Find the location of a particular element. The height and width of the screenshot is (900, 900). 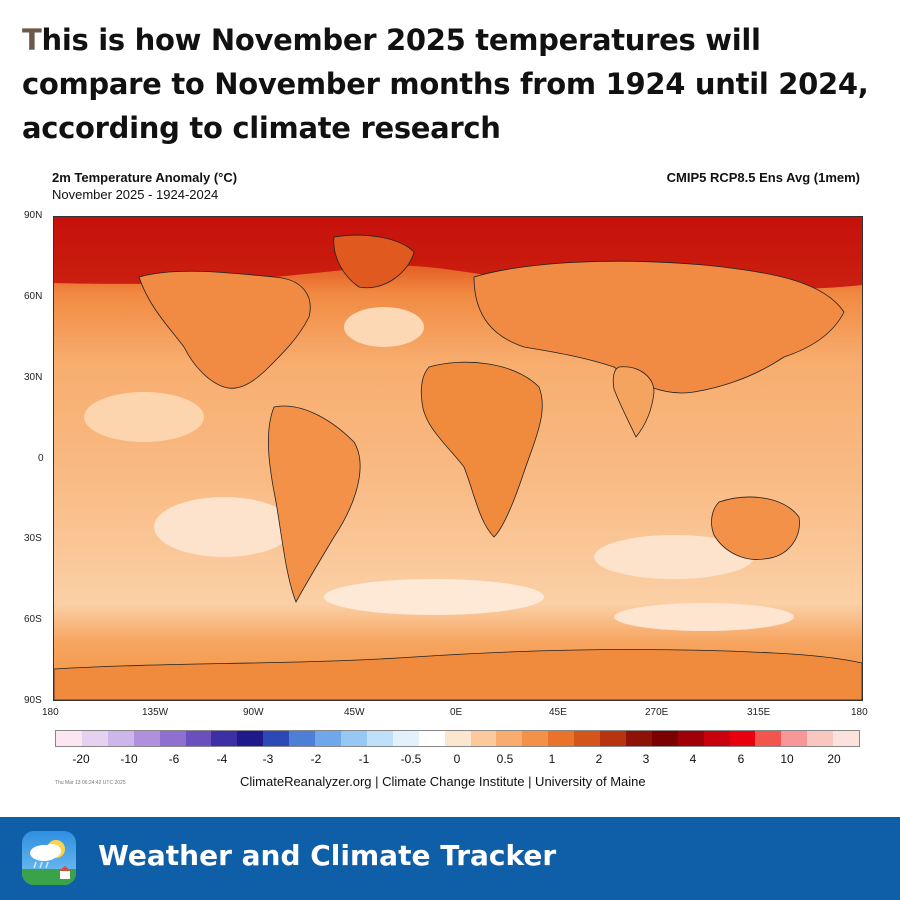

colorbar-tick-label: 20 is located at coordinates (834, 759).